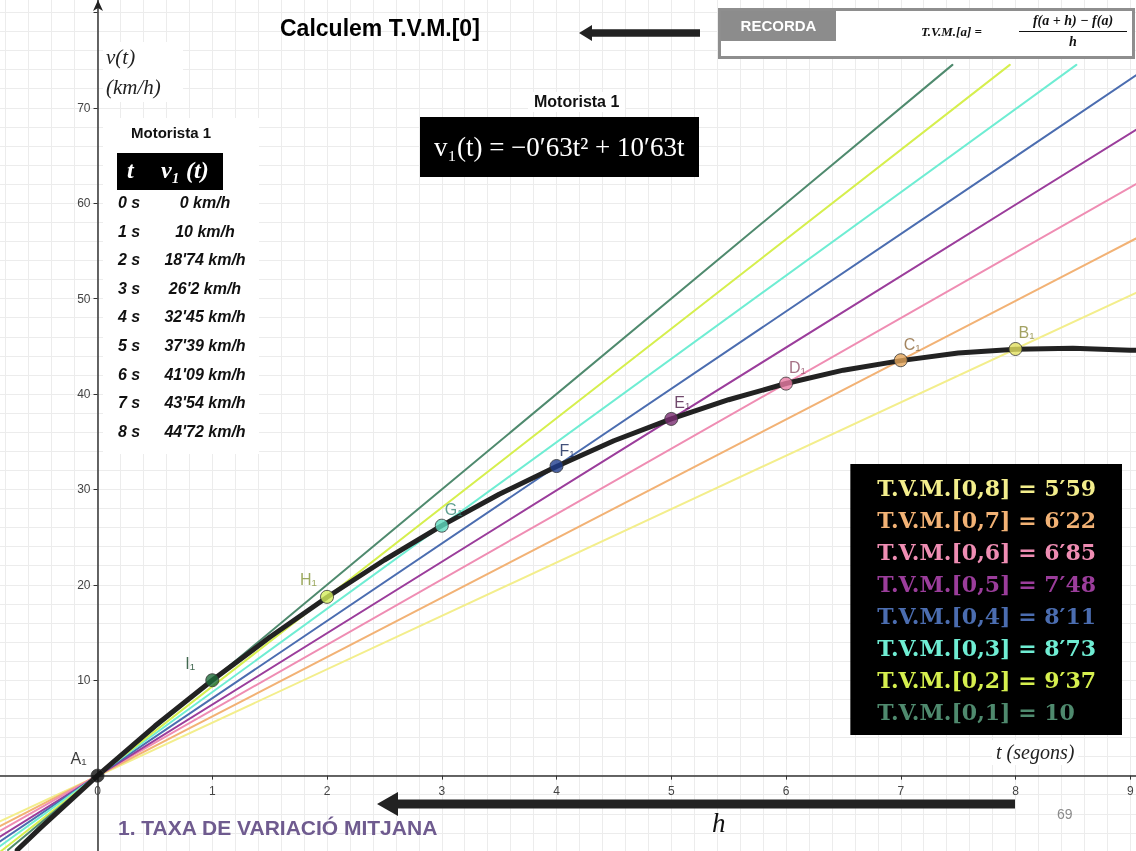 This screenshot has height=851, width=1136. What do you see at coordinates (987, 487) in the screenshot?
I see `text: T.V.M.[0,8] = 5′59` at bounding box center [987, 487].